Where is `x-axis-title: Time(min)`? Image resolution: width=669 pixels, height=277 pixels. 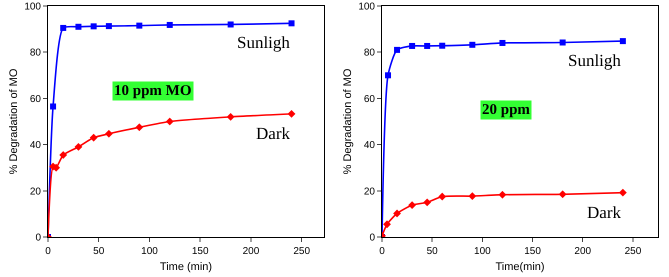 x-axis-title: Time(min) is located at coordinates (520, 267).